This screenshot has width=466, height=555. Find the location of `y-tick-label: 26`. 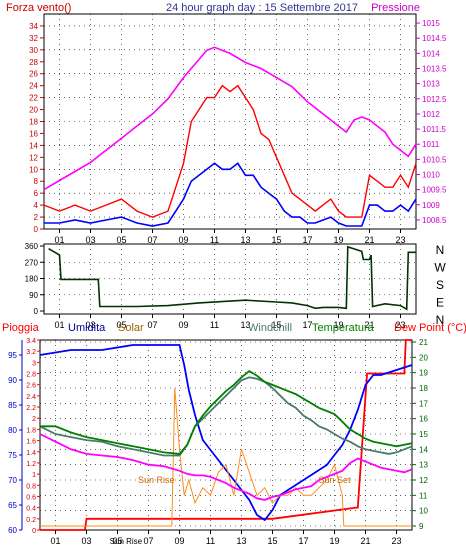

y-tick-label: 26 is located at coordinates (33, 74).